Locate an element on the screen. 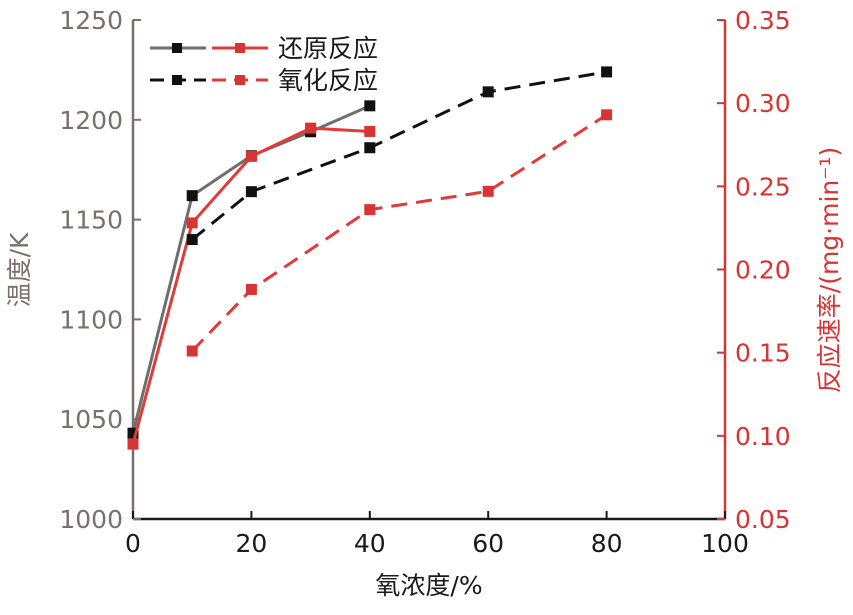 The height and width of the screenshot is (615, 853). right-tick-label: 0.25 is located at coordinates (763, 186).